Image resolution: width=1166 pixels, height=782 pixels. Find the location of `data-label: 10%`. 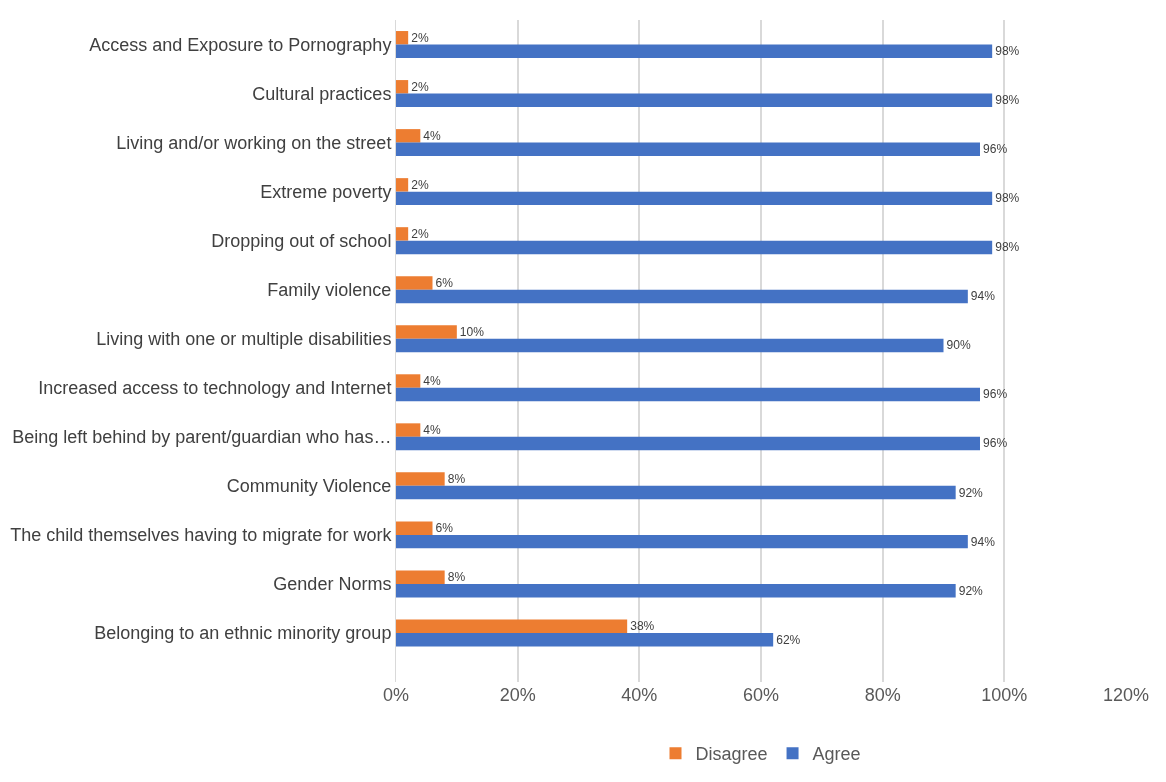

data-label: 10% is located at coordinates (472, 331).